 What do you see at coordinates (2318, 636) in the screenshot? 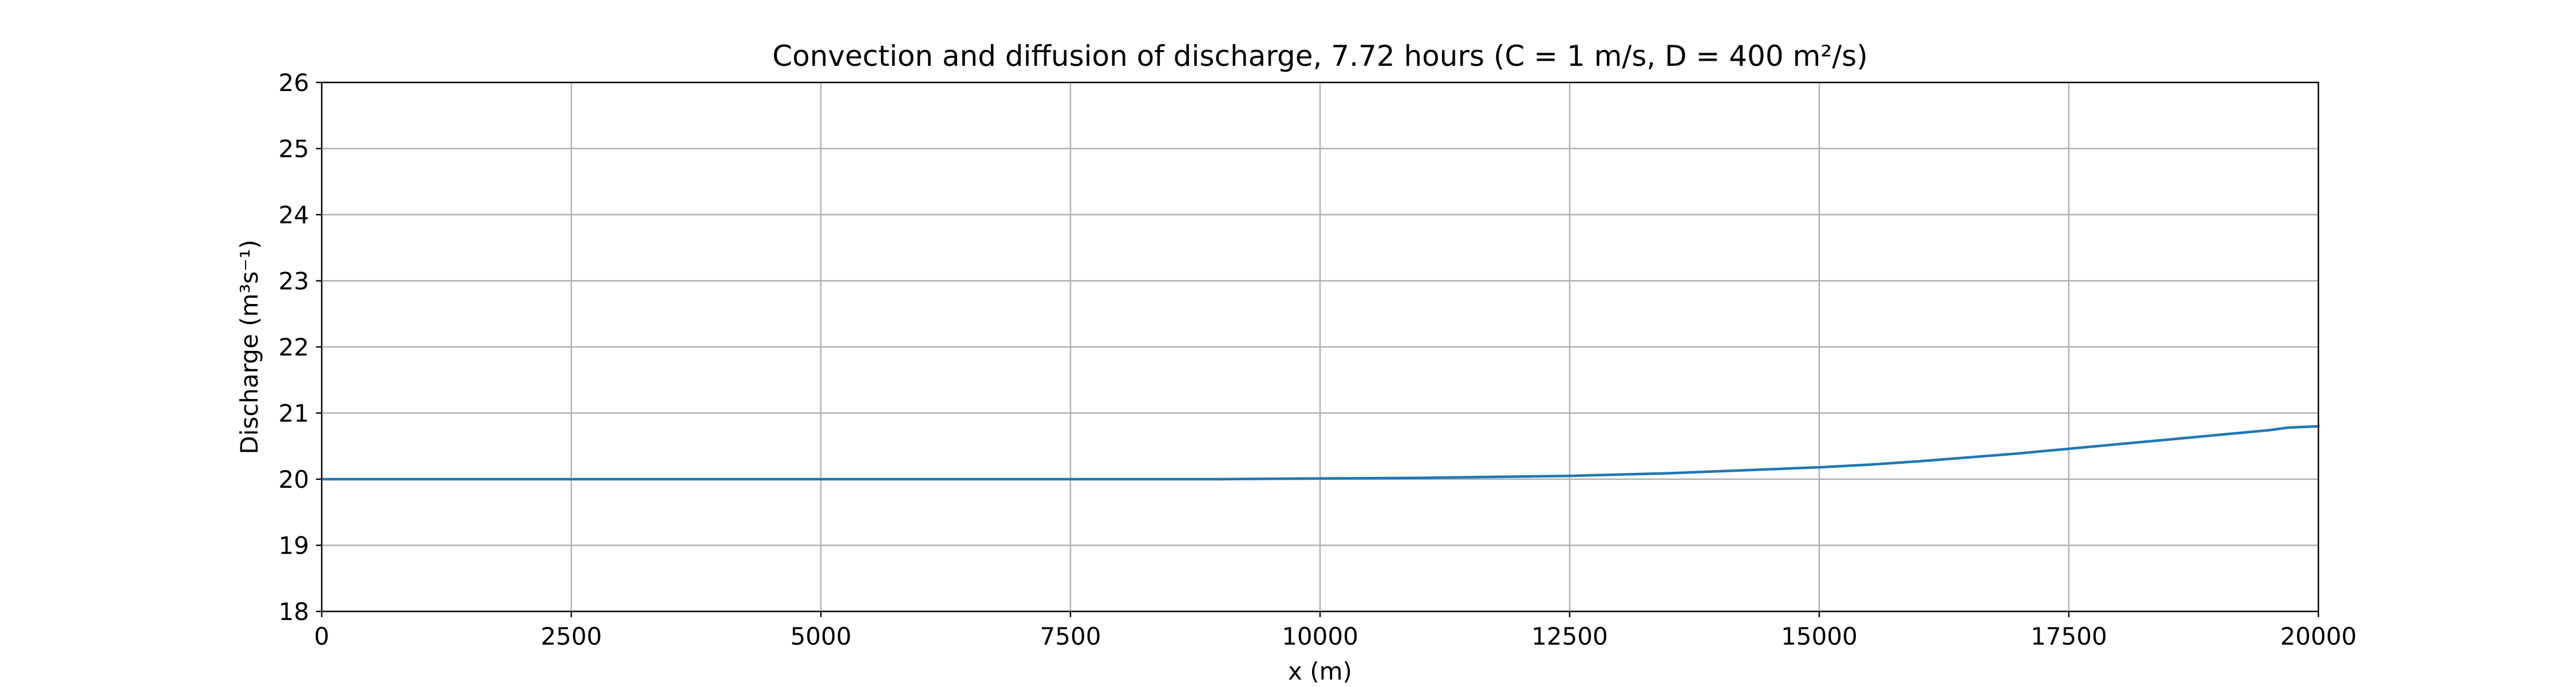
I see `x-tick-label: 20000` at bounding box center [2318, 636].